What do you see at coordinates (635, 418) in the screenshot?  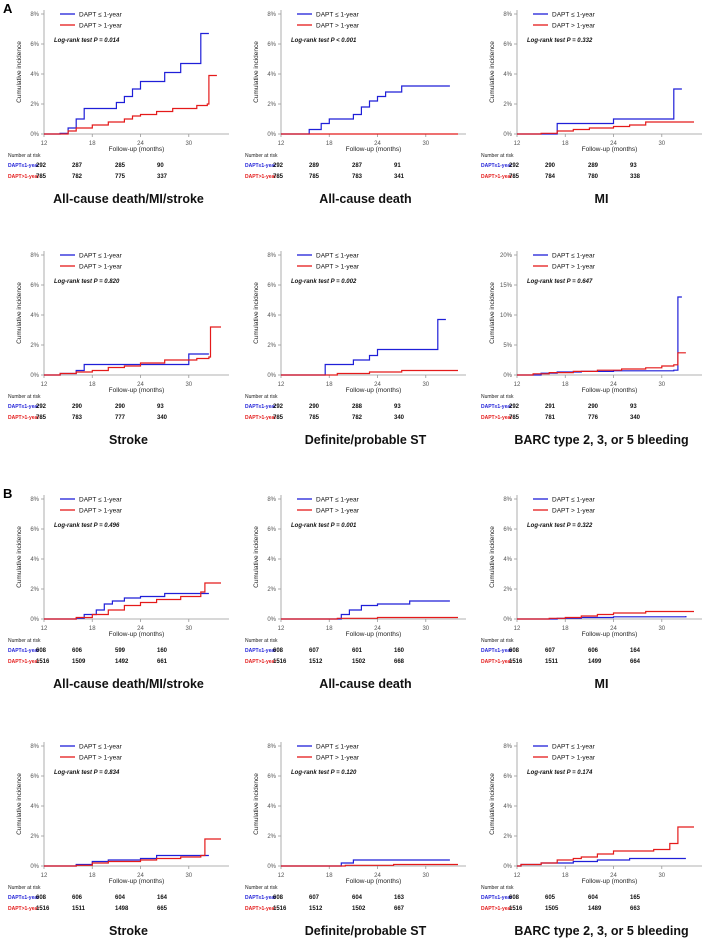 I see `risk-count-gt1: 340` at bounding box center [635, 418].